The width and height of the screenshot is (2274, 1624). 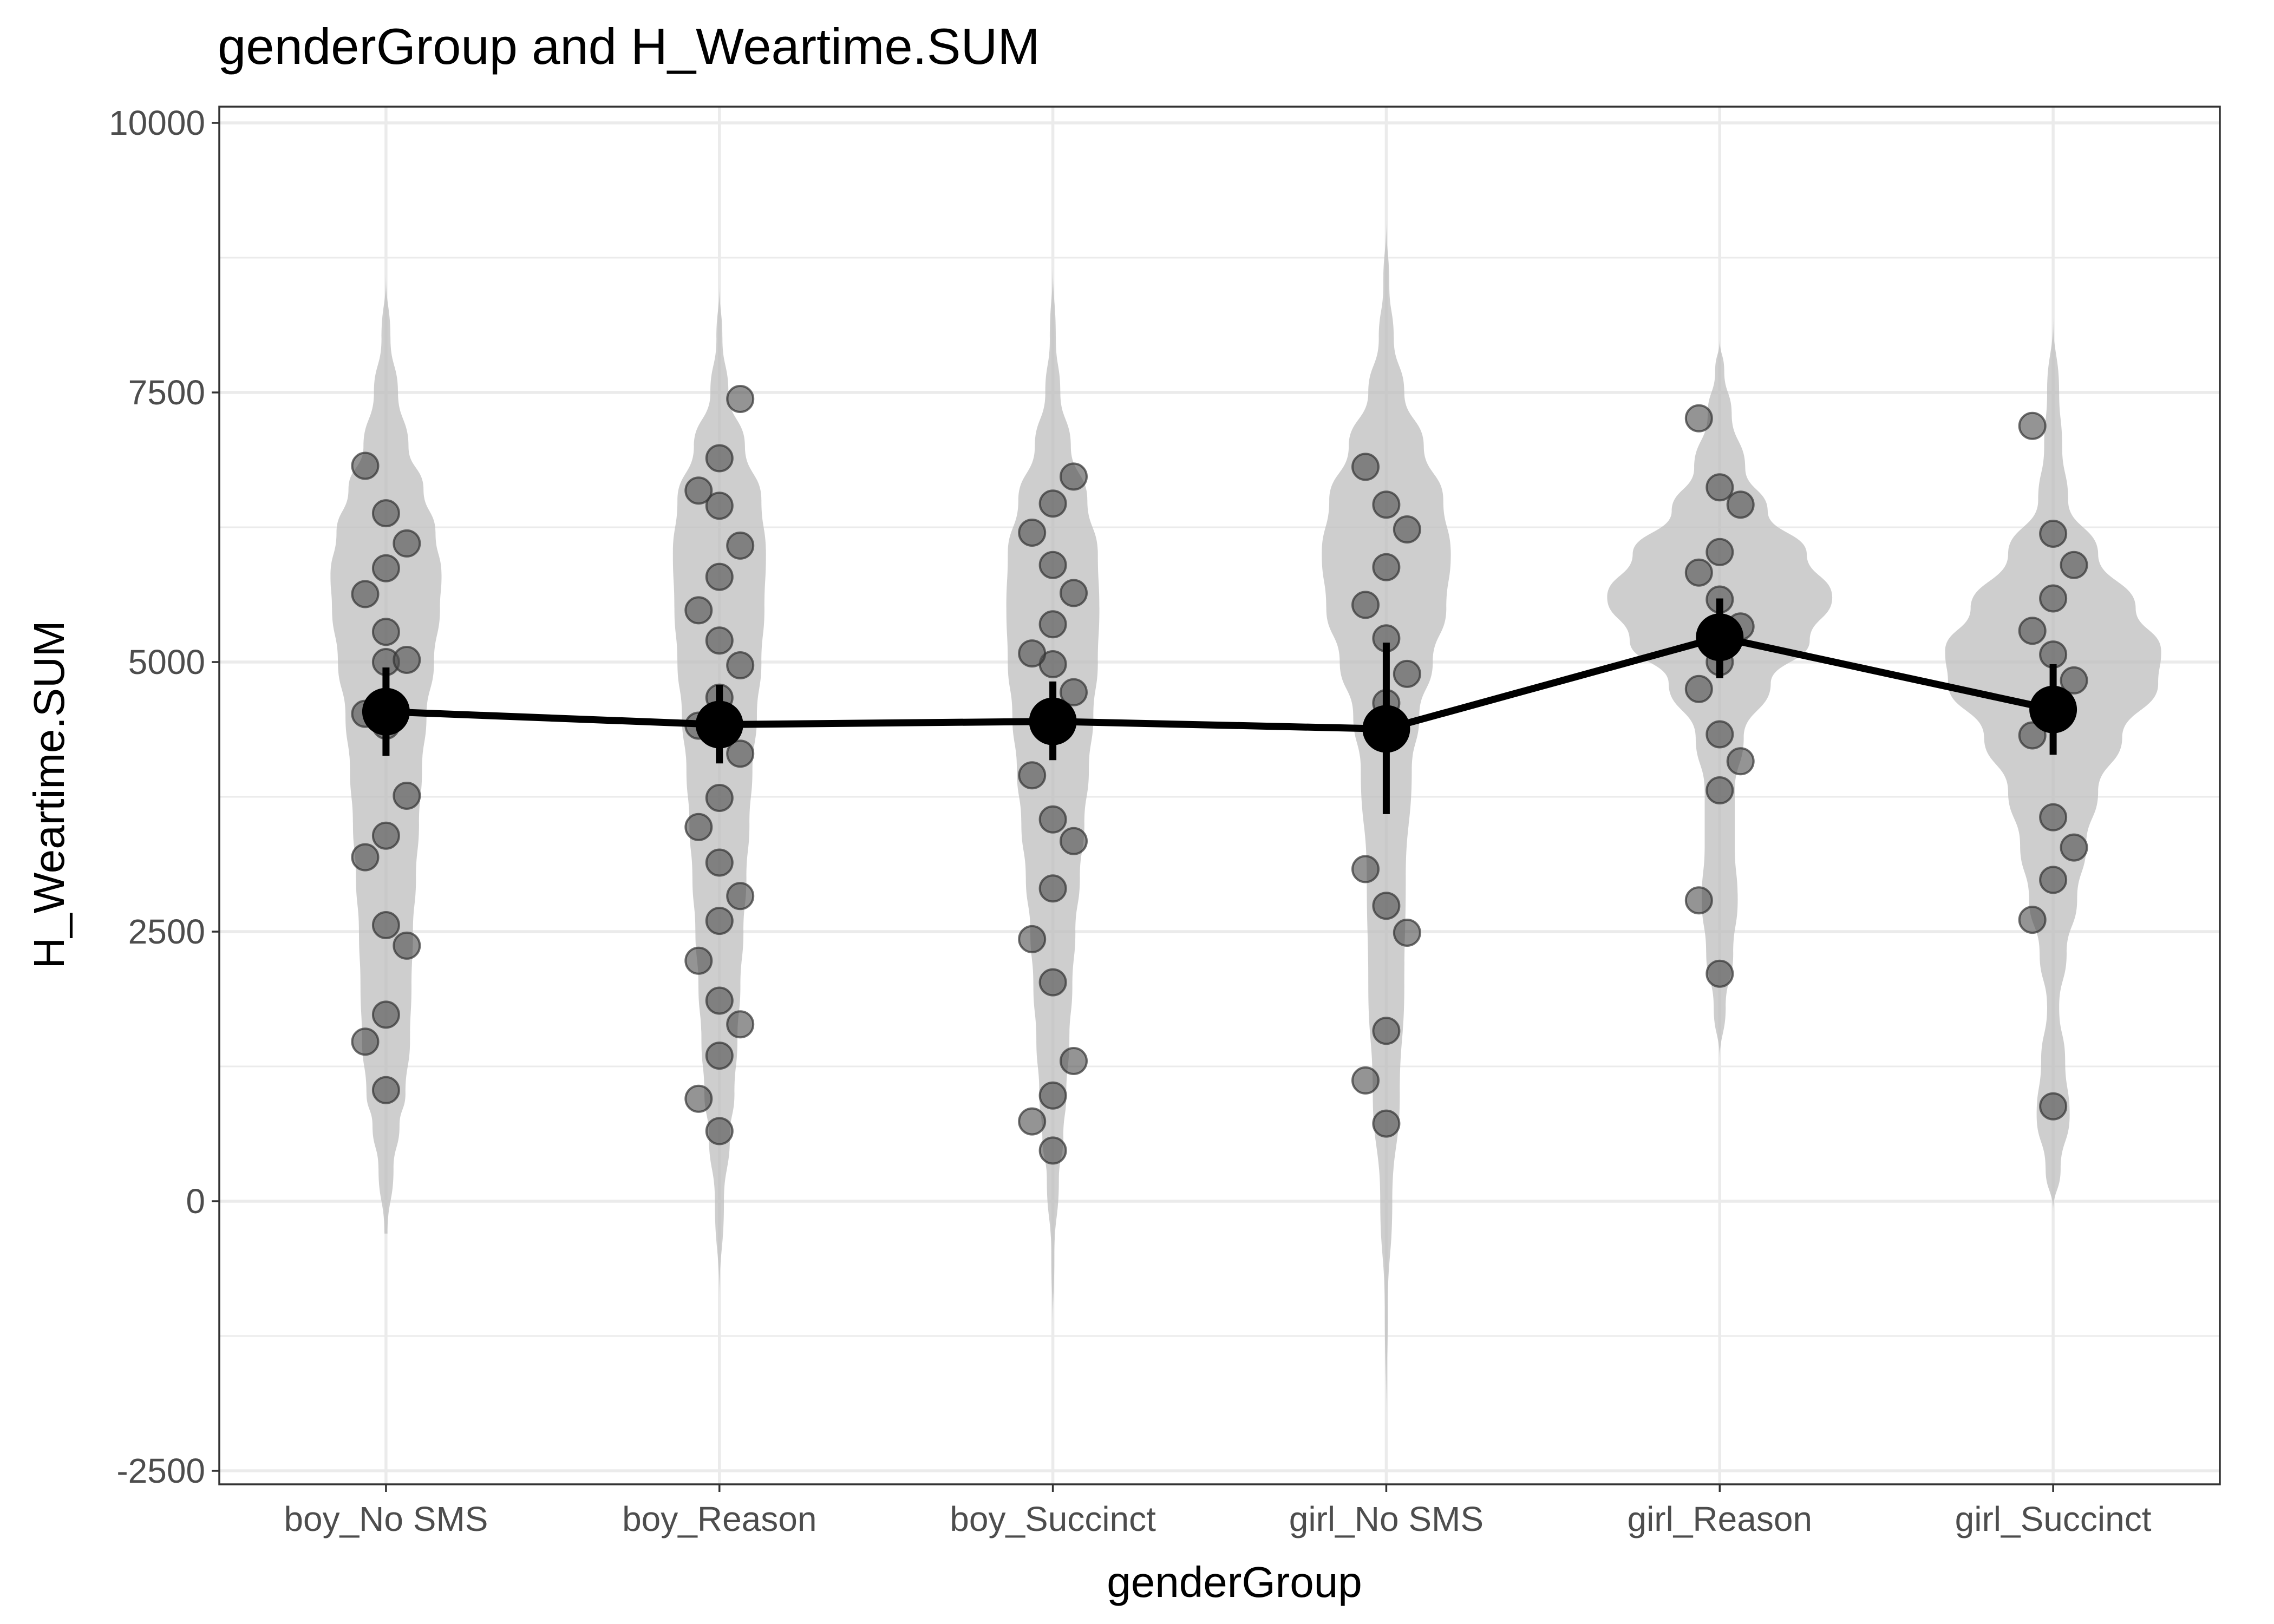 What do you see at coordinates (166, 932) in the screenshot?
I see `y-tick-label: 2500` at bounding box center [166, 932].